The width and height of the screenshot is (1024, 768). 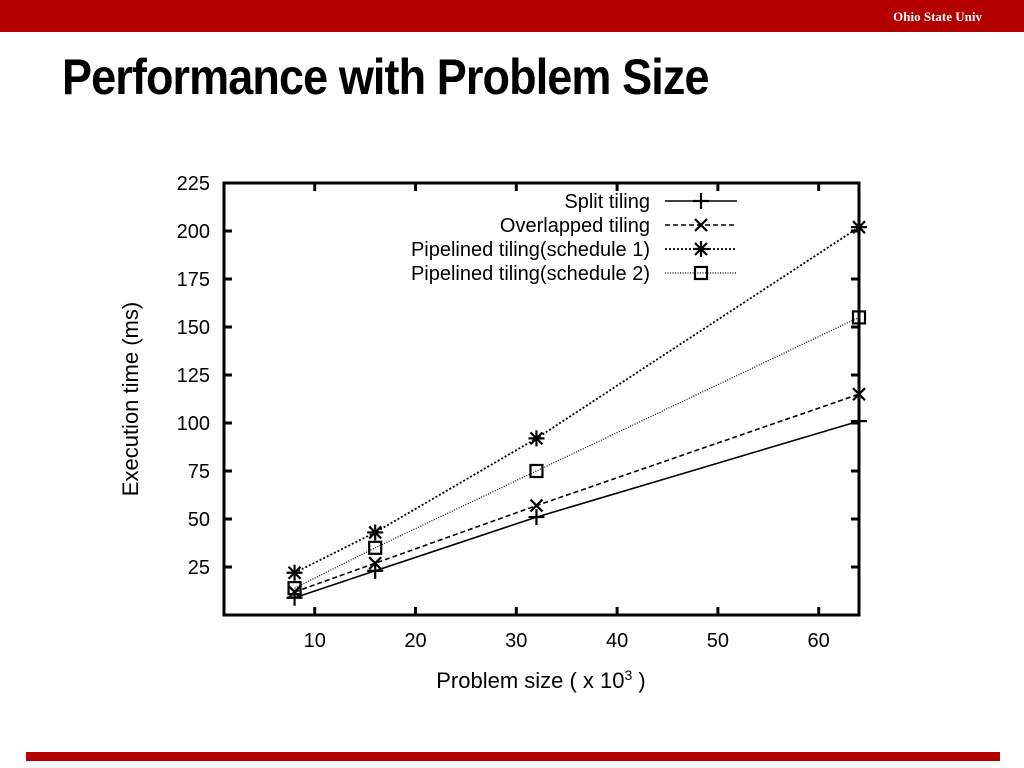 I want to click on y-axis-title: Execution time (ms), so click(x=130, y=399).